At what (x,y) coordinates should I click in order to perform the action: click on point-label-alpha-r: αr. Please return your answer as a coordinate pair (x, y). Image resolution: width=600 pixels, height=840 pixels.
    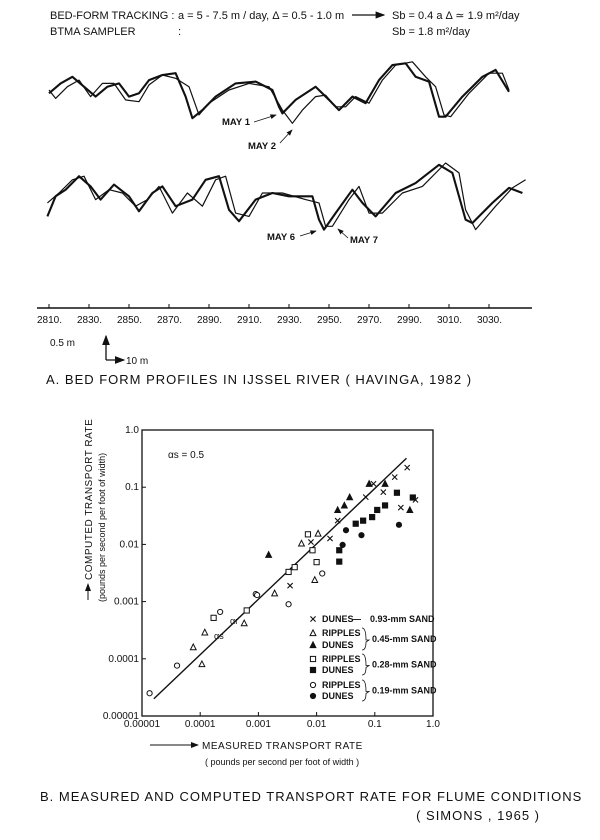
    Looking at the image, I should click on (234, 621).